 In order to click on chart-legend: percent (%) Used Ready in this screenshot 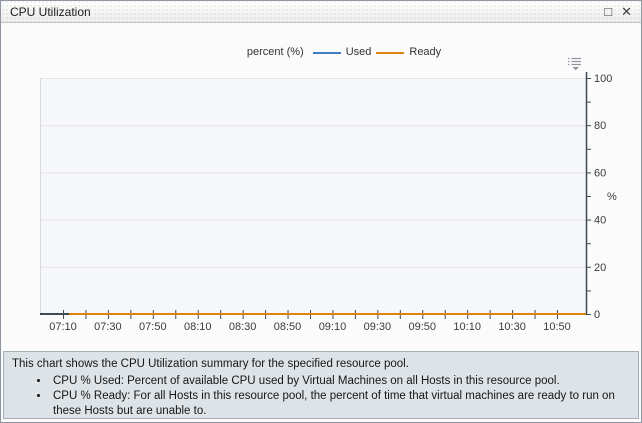, I will do `click(332, 52)`.